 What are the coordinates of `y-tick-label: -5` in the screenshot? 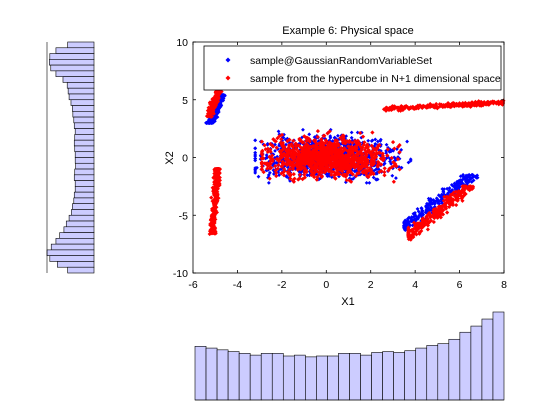 It's located at (183, 216).